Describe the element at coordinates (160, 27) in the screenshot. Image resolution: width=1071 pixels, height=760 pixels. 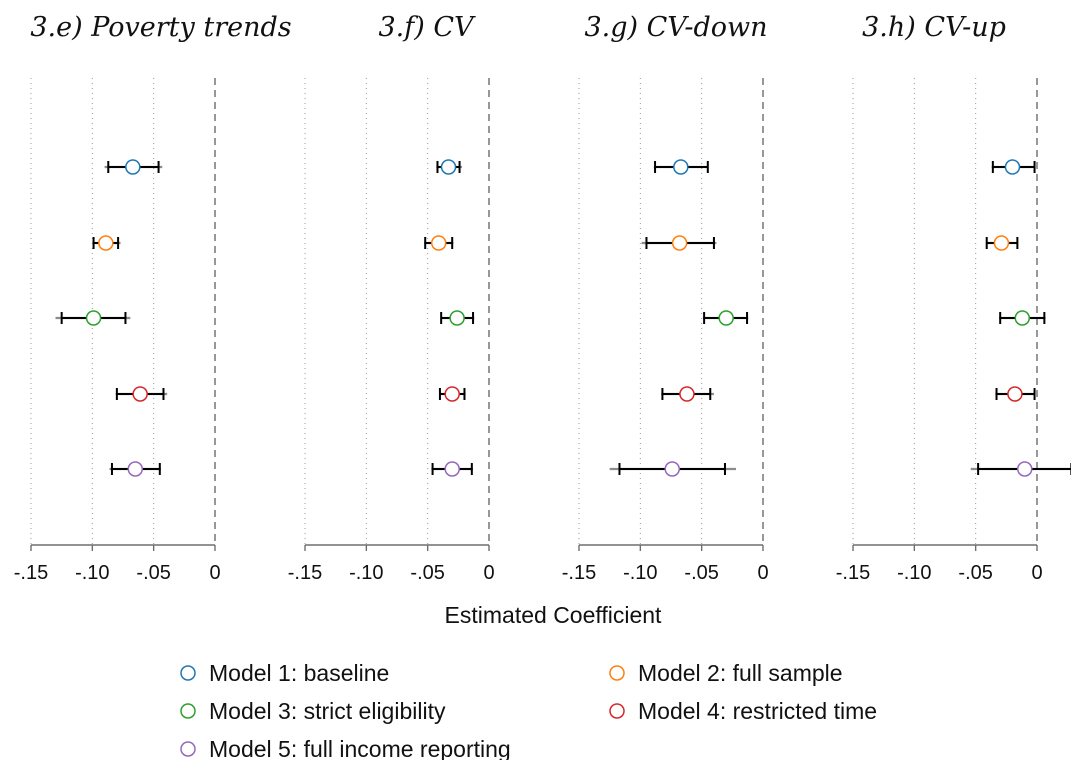
I see `panel-title: 3.e) Poverty trends` at that location.